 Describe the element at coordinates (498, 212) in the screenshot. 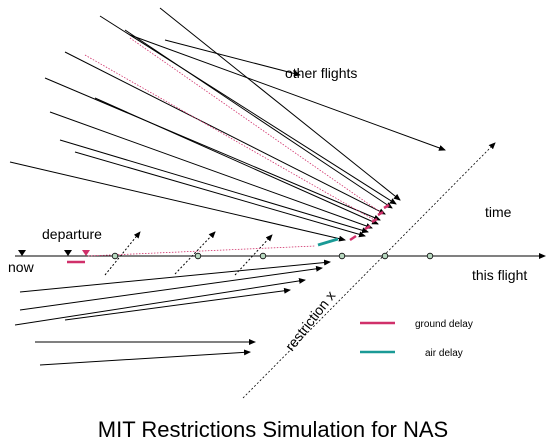

I see `label: time` at that location.